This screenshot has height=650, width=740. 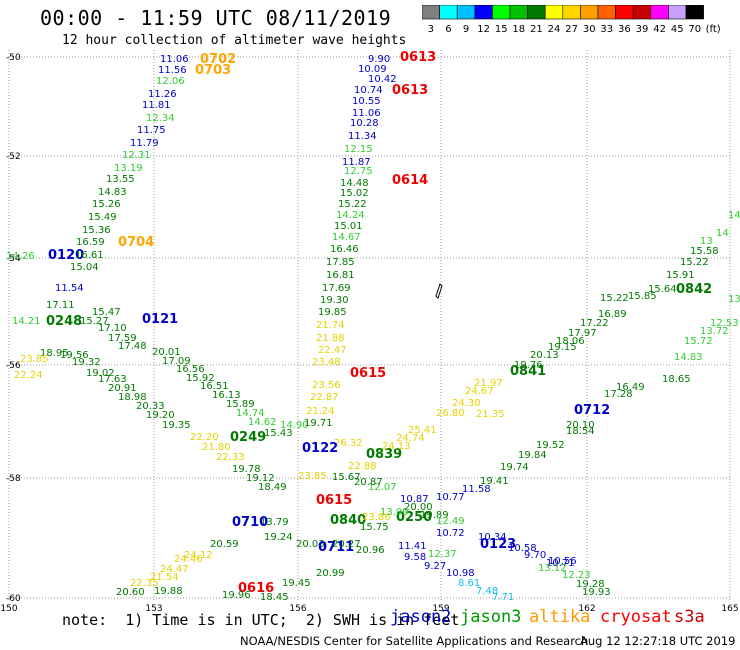 I want to click on wave-height-reading: 11.54, so click(x=69, y=288).